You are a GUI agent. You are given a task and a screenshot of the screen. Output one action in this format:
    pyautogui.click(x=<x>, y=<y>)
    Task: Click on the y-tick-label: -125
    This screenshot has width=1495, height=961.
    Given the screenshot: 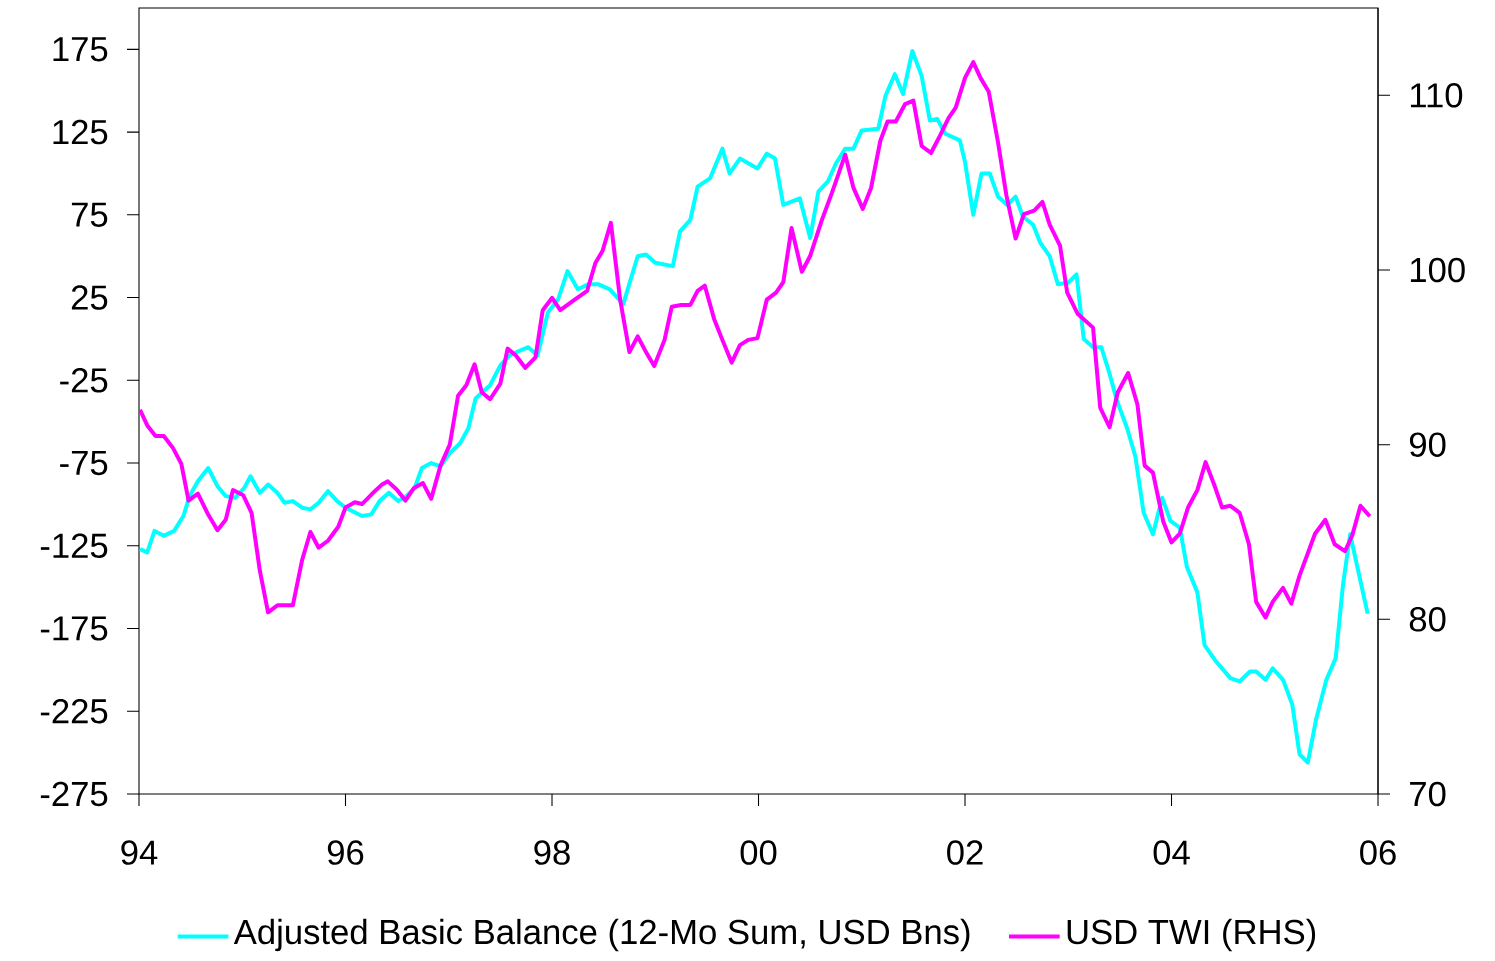 What is the action you would take?
    pyautogui.click(x=74, y=546)
    